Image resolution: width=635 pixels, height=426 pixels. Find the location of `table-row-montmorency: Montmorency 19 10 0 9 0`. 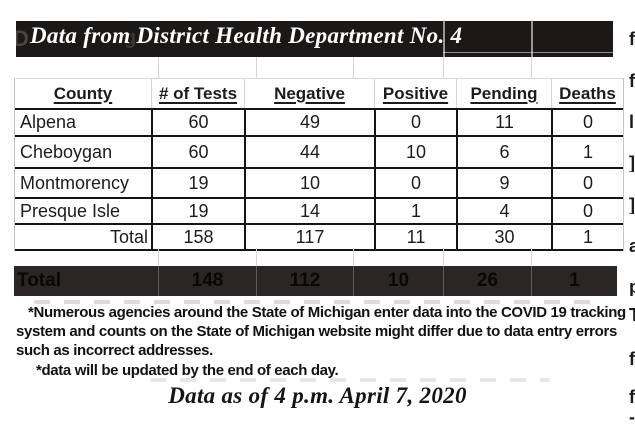

table-row-montmorency: Montmorency 19 10 0 9 0 is located at coordinates (319, 182).